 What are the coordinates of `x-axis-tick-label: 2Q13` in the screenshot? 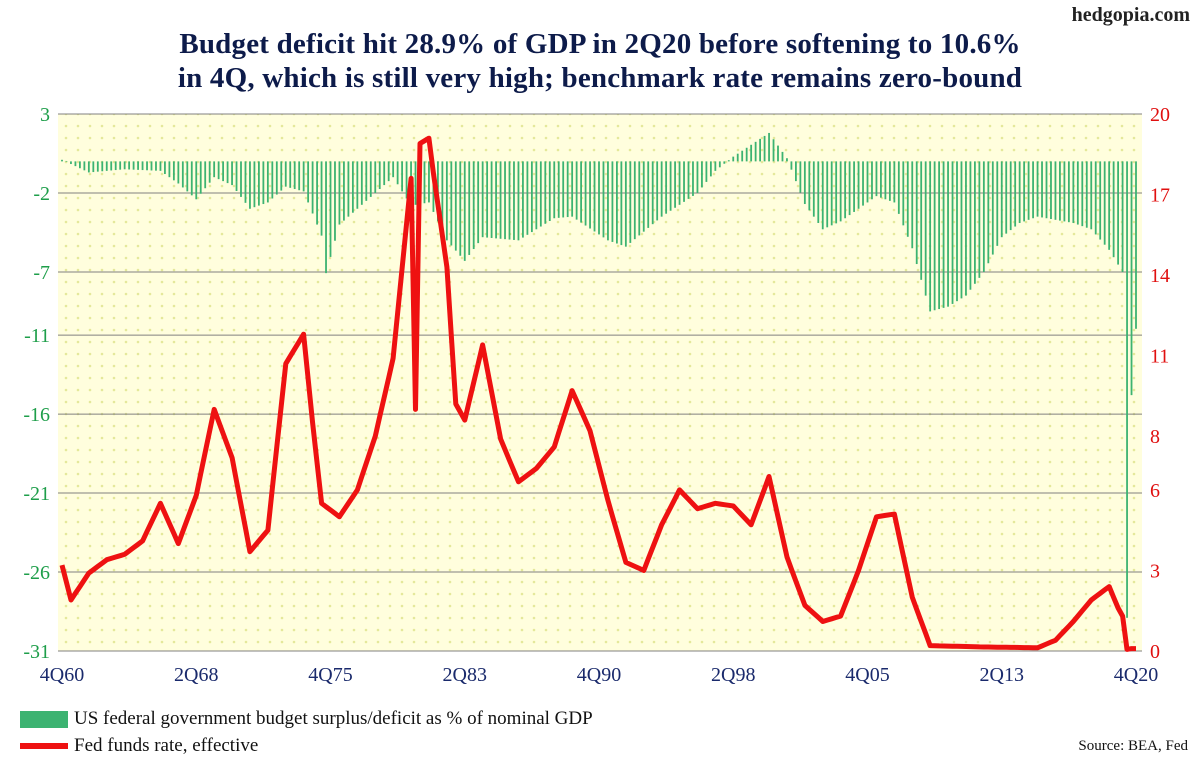 It's located at (1002, 675).